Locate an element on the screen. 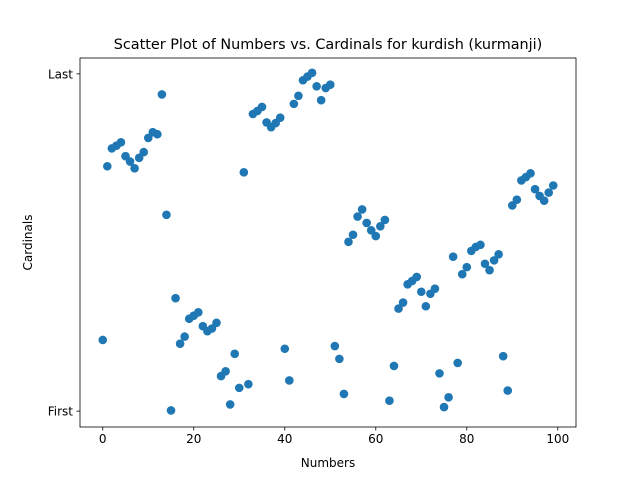 This screenshot has height=484, width=640. y-tick-label: First is located at coordinates (61, 412).